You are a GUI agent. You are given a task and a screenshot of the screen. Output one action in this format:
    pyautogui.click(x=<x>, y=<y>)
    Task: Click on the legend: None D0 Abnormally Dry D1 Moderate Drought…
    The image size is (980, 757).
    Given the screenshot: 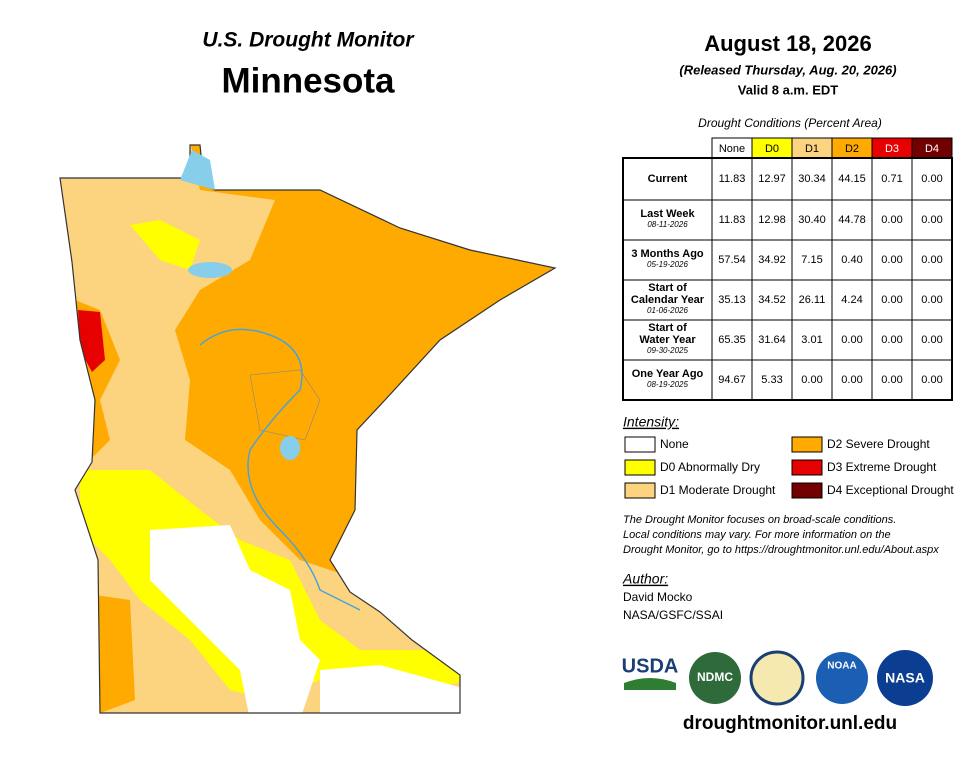 What is the action you would take?
    pyautogui.click(x=789, y=467)
    